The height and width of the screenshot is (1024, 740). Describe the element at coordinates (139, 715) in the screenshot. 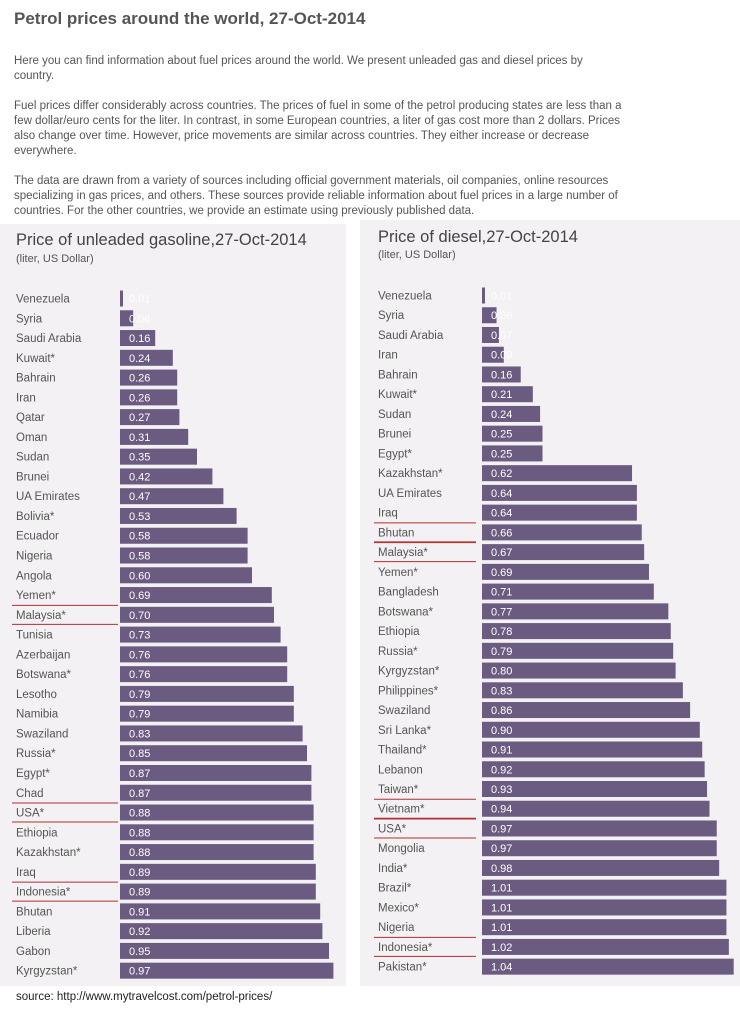

I see `gasoline-value-label-namibia: 0.79` at that location.